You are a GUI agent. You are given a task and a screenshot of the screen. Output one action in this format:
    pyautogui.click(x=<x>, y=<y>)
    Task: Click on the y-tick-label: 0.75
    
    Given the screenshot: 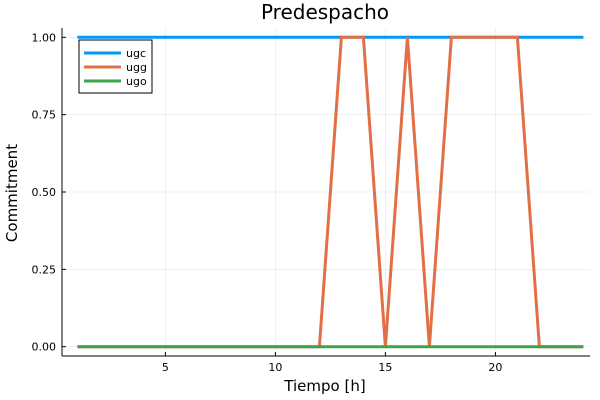 What is the action you would take?
    pyautogui.click(x=44, y=115)
    